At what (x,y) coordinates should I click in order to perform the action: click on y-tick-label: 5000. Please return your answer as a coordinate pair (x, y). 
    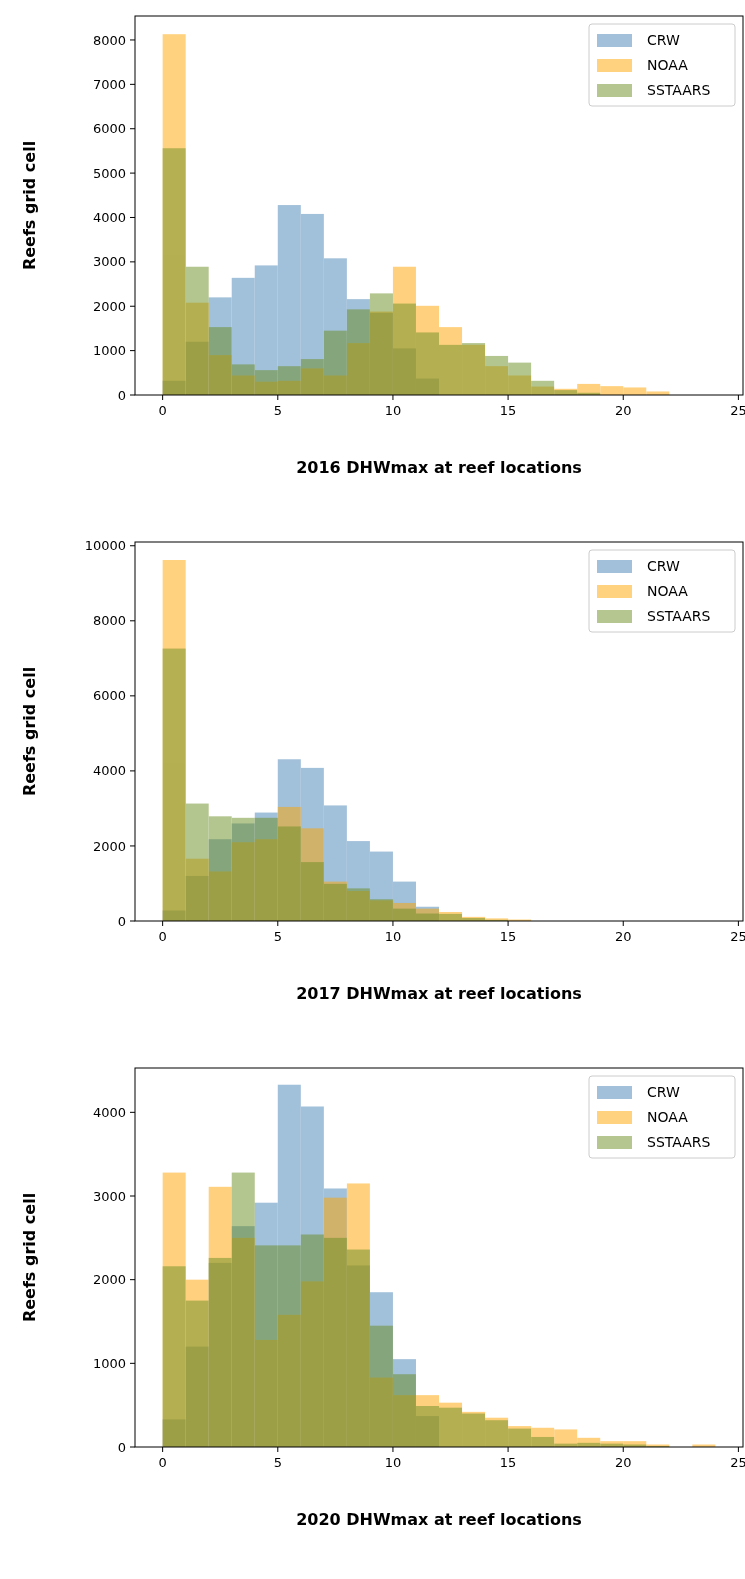
    Looking at the image, I should click on (109, 173).